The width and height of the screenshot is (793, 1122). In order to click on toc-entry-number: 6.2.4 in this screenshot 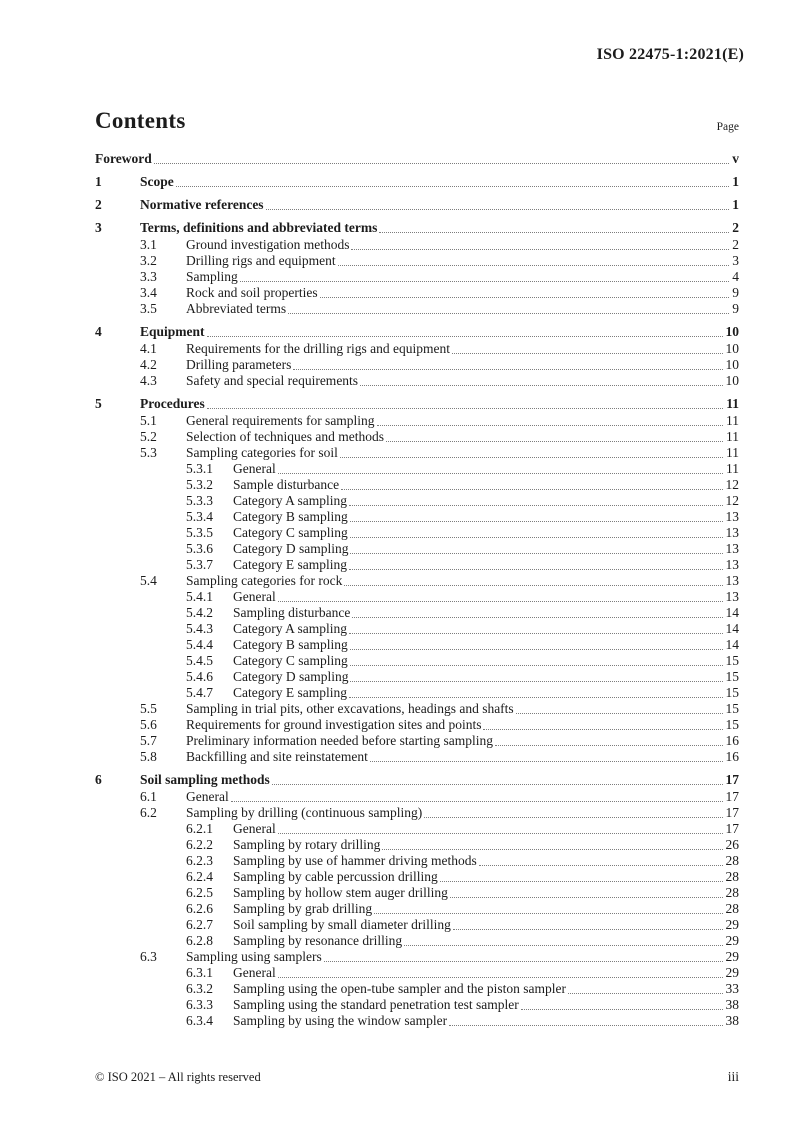, I will do `click(199, 876)`.